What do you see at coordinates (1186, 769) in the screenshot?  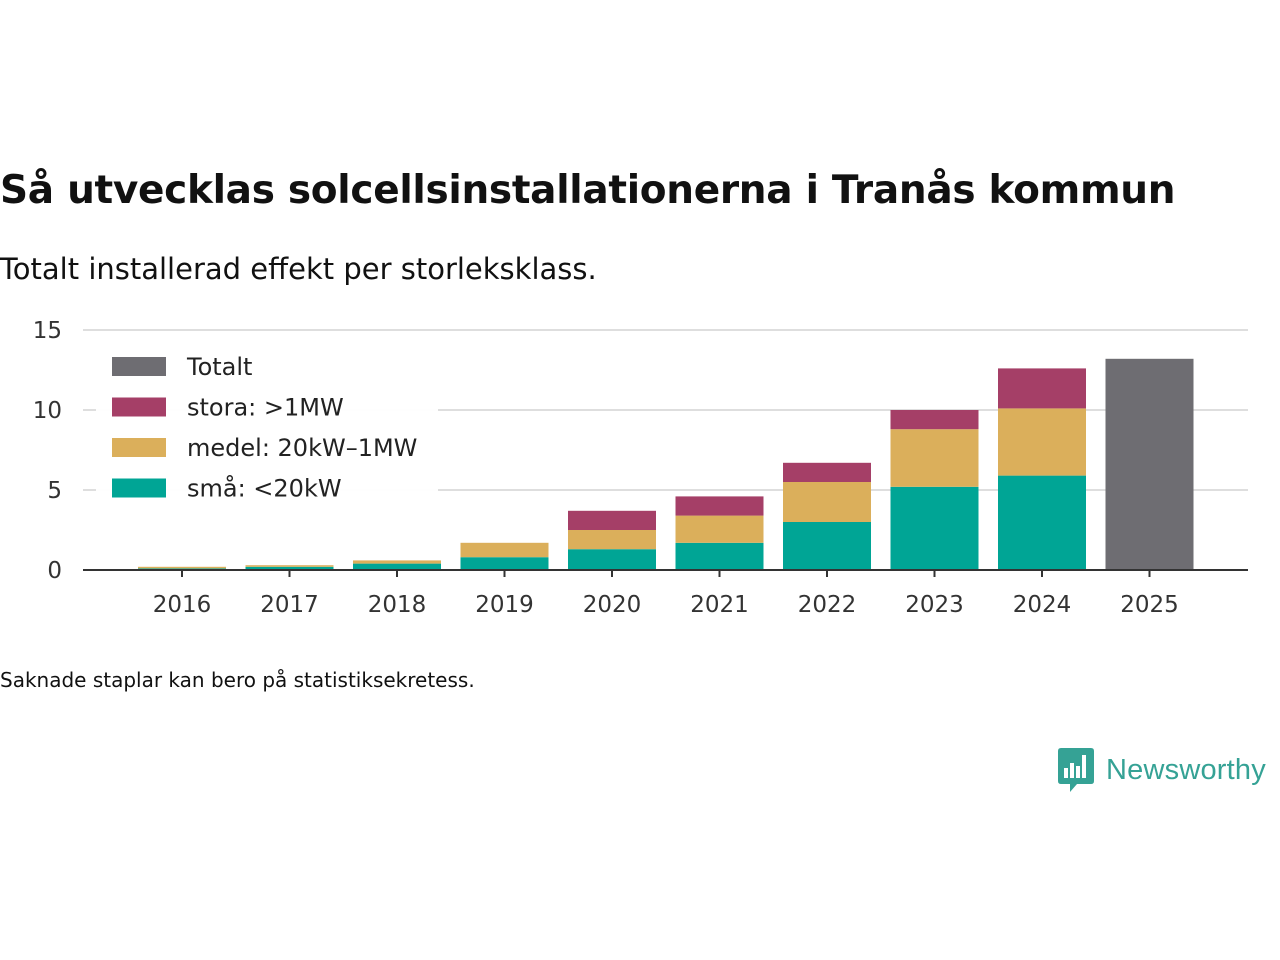 I see `brand-name: Newsworthy` at bounding box center [1186, 769].